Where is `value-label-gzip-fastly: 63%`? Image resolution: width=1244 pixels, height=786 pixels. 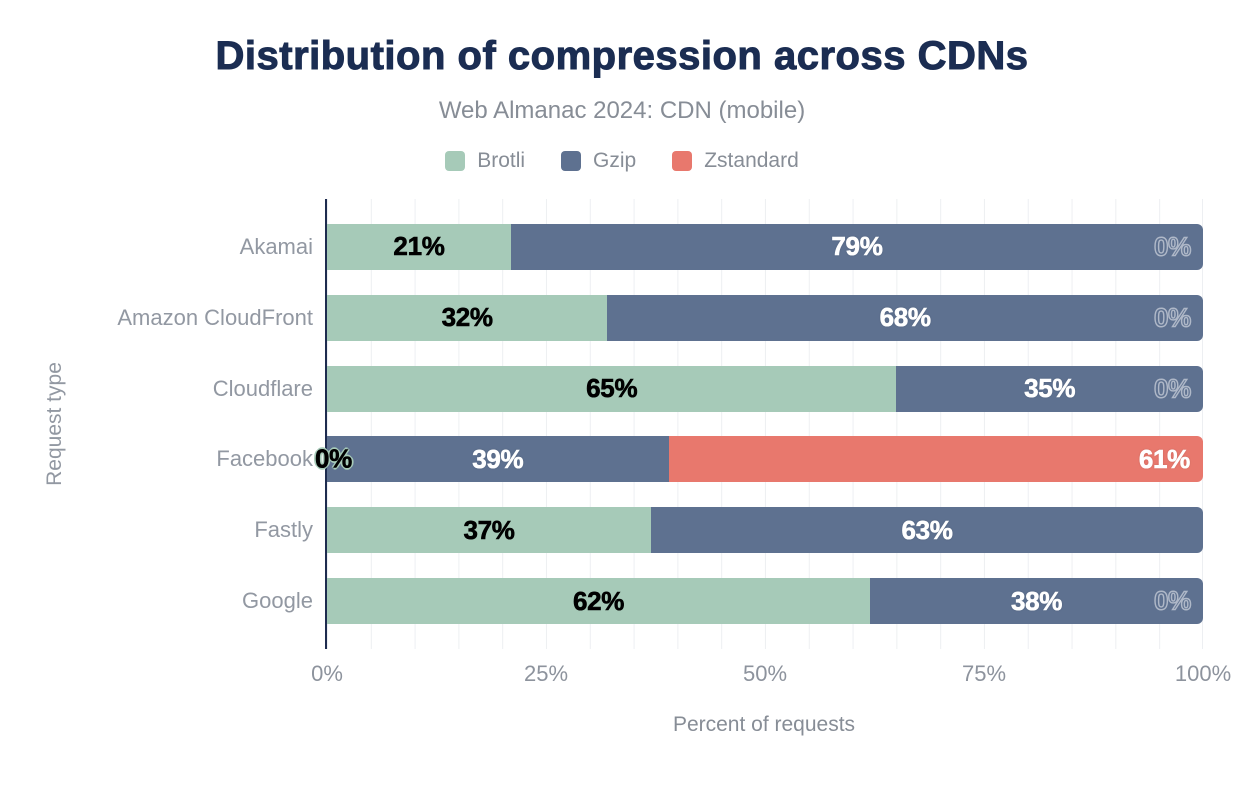
value-label-gzip-fastly: 63% is located at coordinates (927, 529).